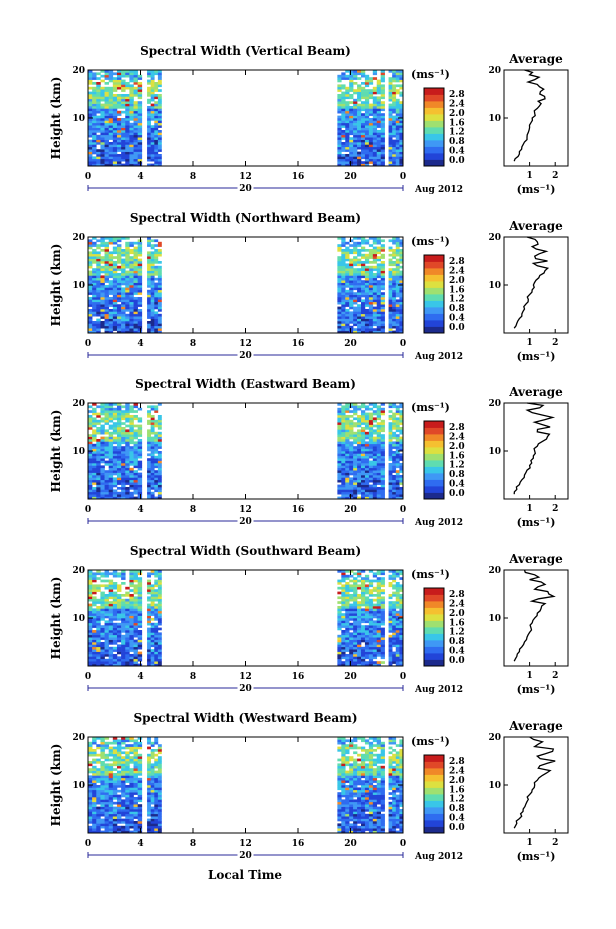 The width and height of the screenshot is (616, 929). Describe the element at coordinates (434, 330) in the screenshot. I see `colorbar-segment` at that location.